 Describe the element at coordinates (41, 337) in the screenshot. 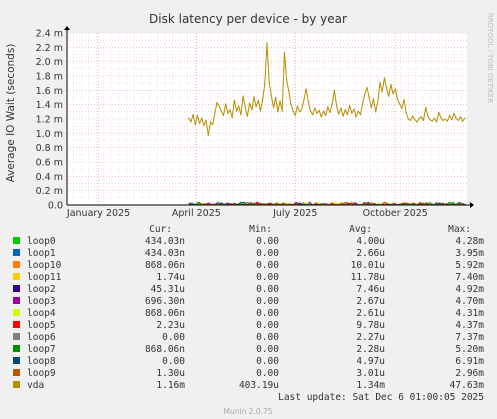

I see `legend-name: loop6` at that location.